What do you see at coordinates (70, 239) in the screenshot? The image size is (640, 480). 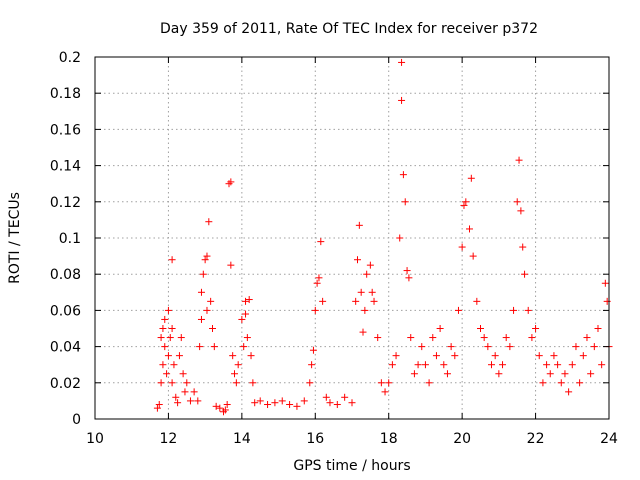 I see `y-tick-label: 0.1` at bounding box center [70, 239].